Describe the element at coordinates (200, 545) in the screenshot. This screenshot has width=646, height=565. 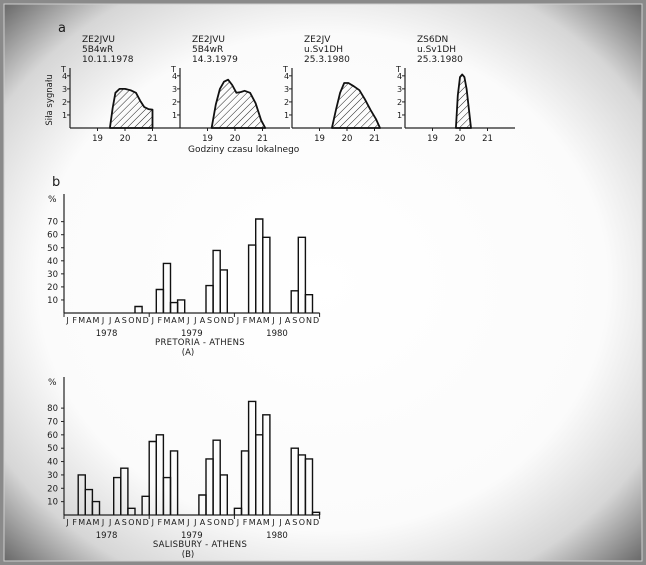
I see `chart-title: SALISBURY - ATHENS` at that location.